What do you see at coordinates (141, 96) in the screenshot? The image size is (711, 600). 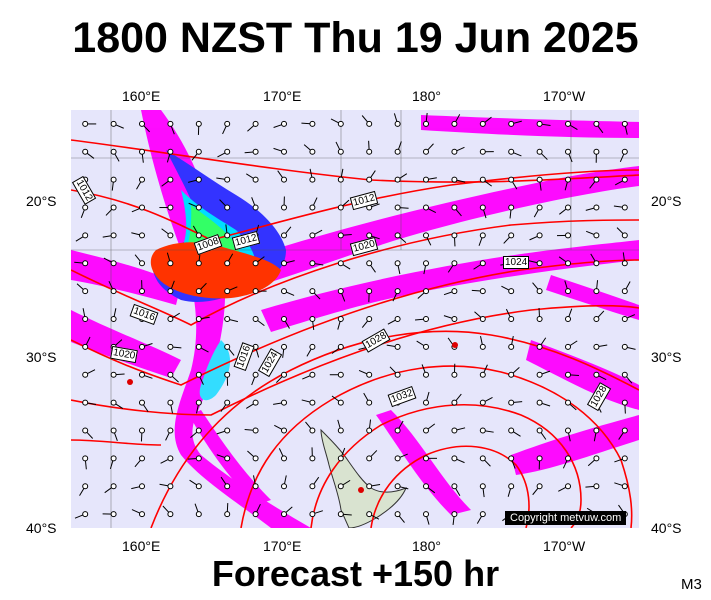 I see `top-lon-label: 160°E` at bounding box center [141, 96].